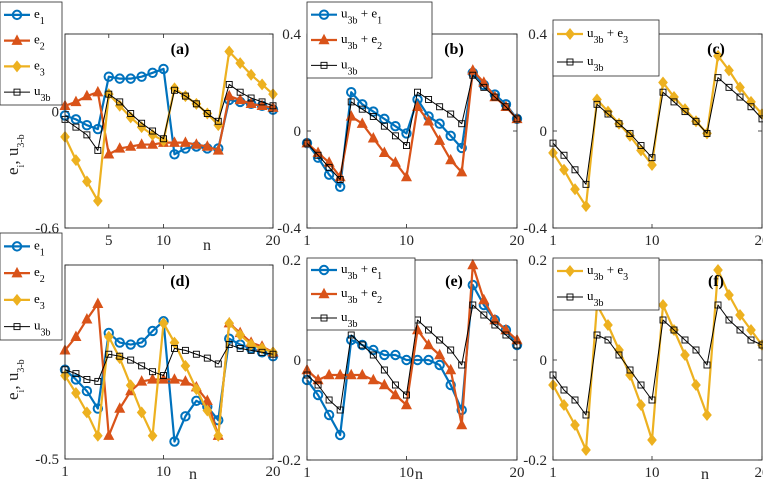  I want to click on legend-label-d-u3b: u3b, so click(42, 328).